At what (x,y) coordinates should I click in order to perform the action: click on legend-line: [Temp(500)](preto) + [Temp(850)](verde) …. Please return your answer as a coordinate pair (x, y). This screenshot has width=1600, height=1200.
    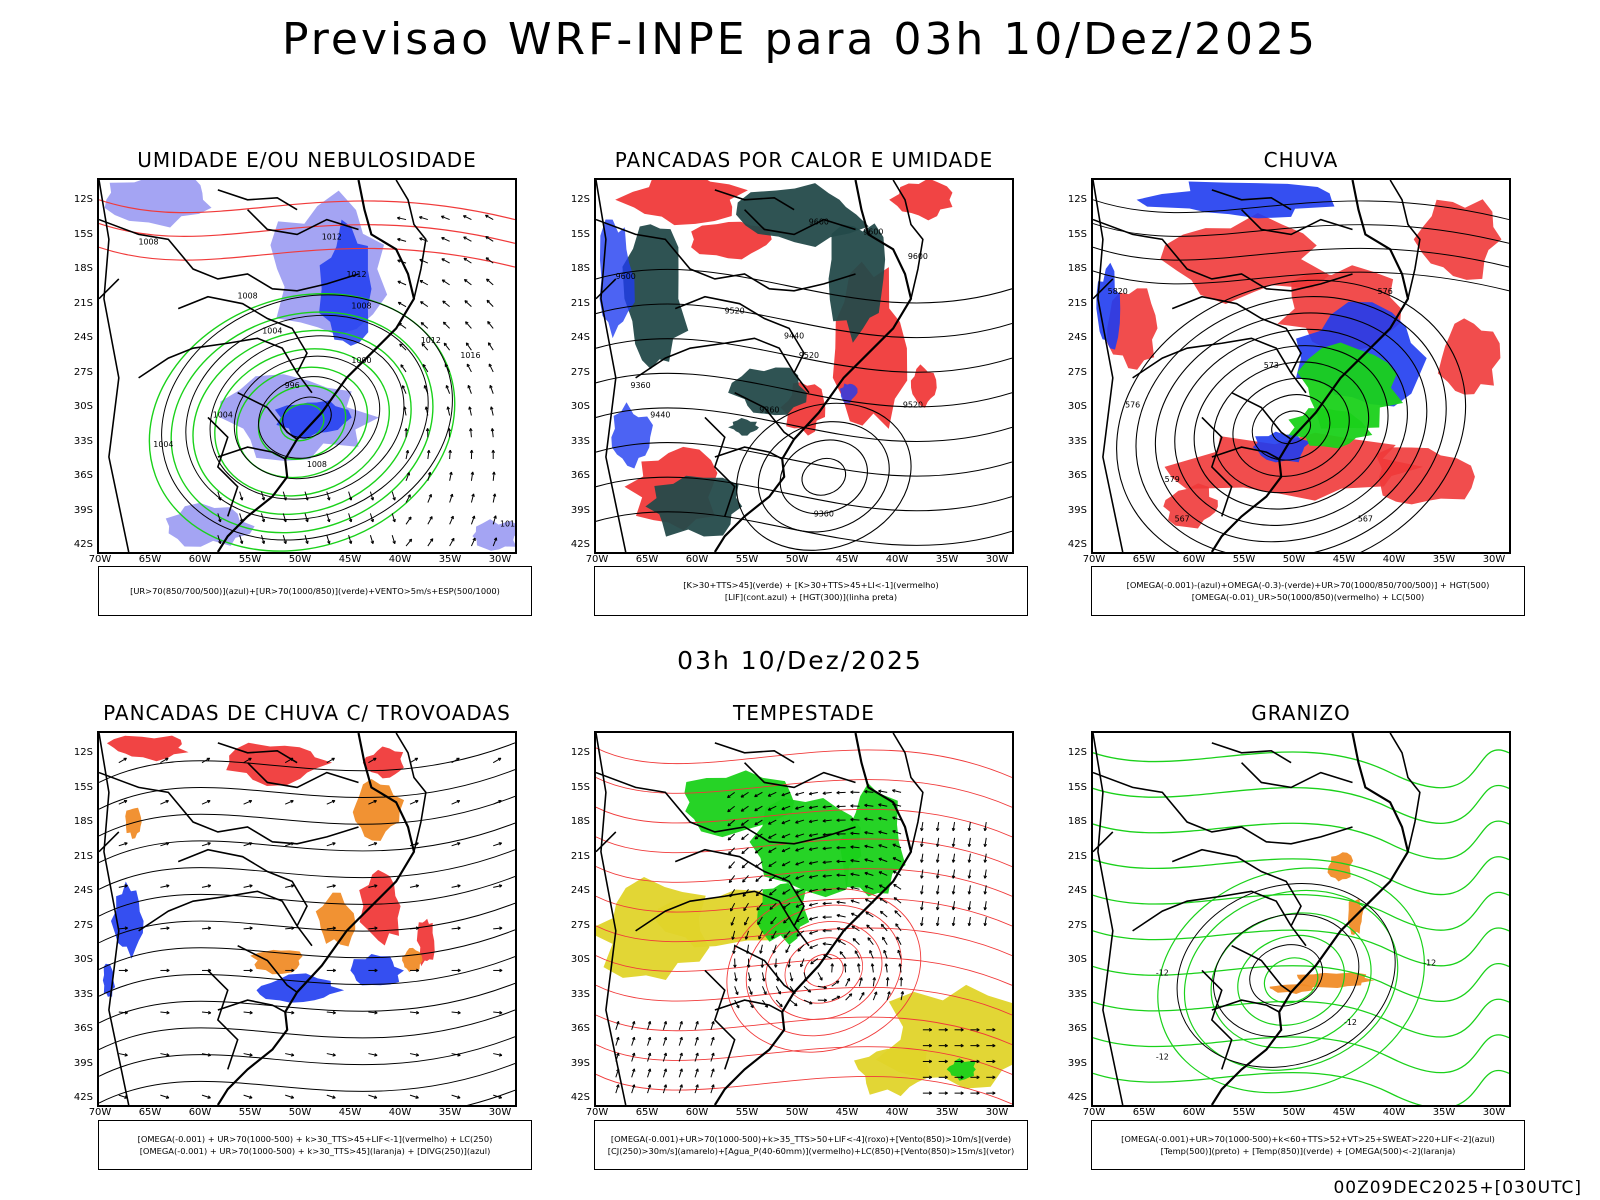
    Looking at the image, I should click on (1308, 1151).